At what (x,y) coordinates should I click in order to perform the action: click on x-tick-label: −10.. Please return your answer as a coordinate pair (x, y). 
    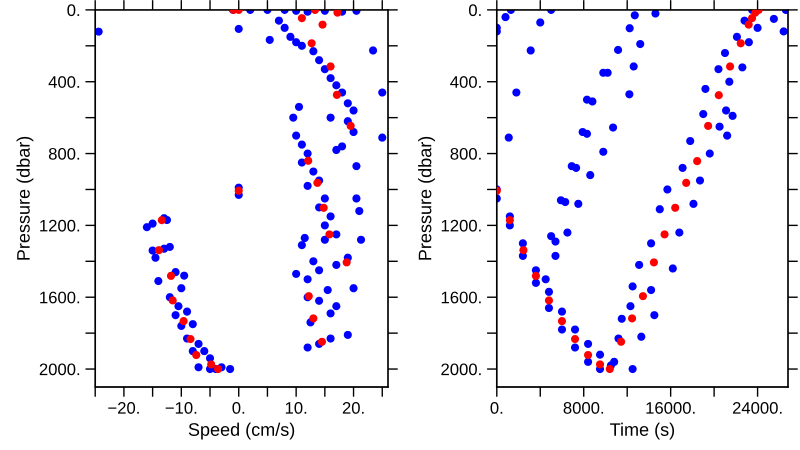
    Looking at the image, I should click on (181, 408).